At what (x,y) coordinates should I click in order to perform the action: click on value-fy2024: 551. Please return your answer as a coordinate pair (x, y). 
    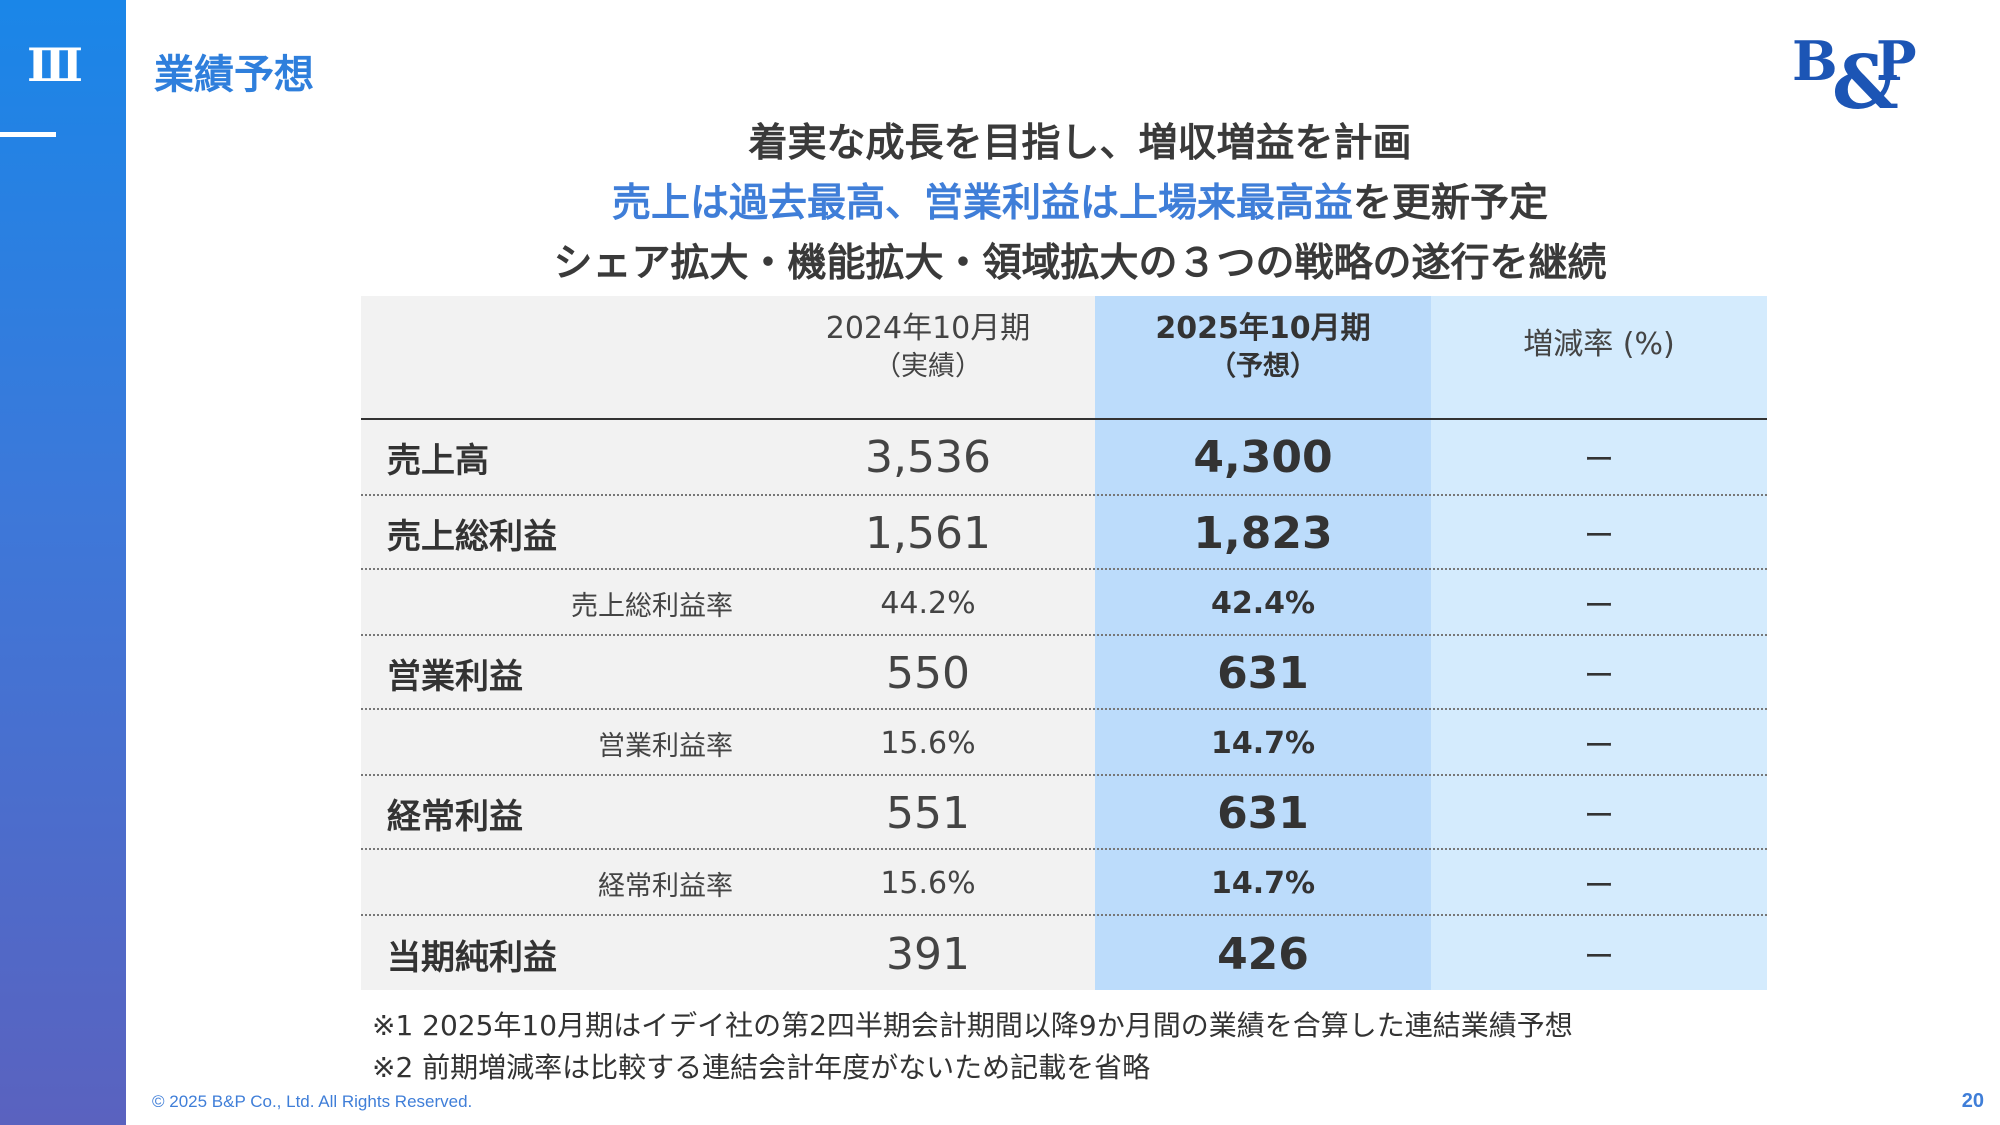
    Looking at the image, I should click on (928, 813).